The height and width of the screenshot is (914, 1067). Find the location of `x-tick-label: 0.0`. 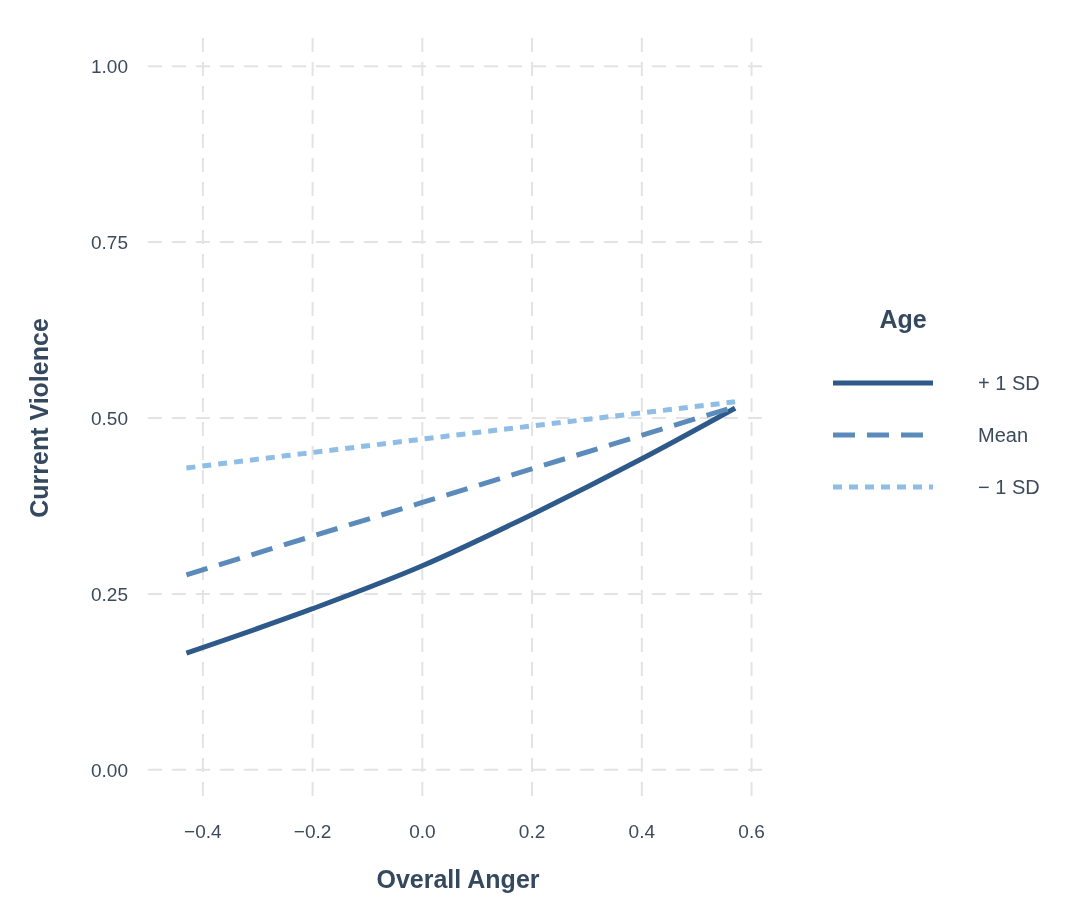

x-tick-label: 0.0 is located at coordinates (422, 831).